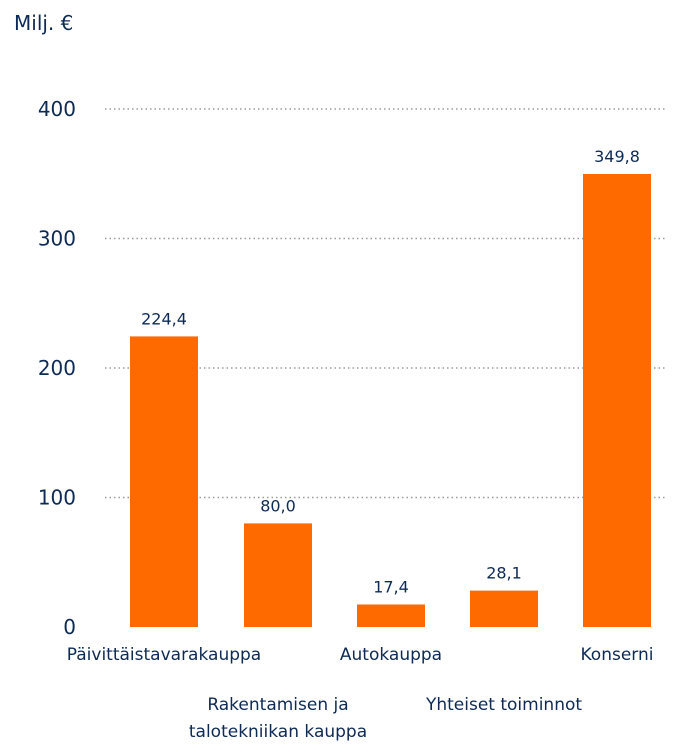  Describe the element at coordinates (164, 318) in the screenshot. I see `value-label-1: 224,4` at that location.